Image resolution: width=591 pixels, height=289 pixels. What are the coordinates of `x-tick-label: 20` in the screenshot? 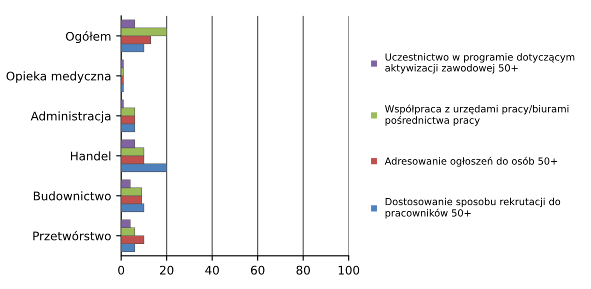 It's located at (167, 270).